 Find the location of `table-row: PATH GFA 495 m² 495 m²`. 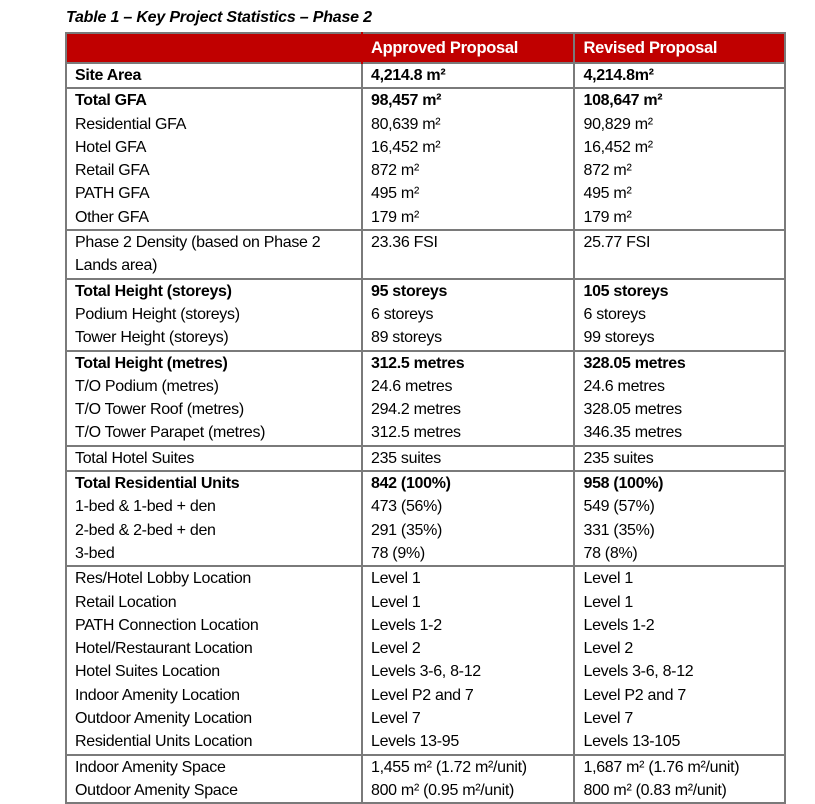

table-row: PATH GFA 495 m² 495 m² is located at coordinates (425, 194).